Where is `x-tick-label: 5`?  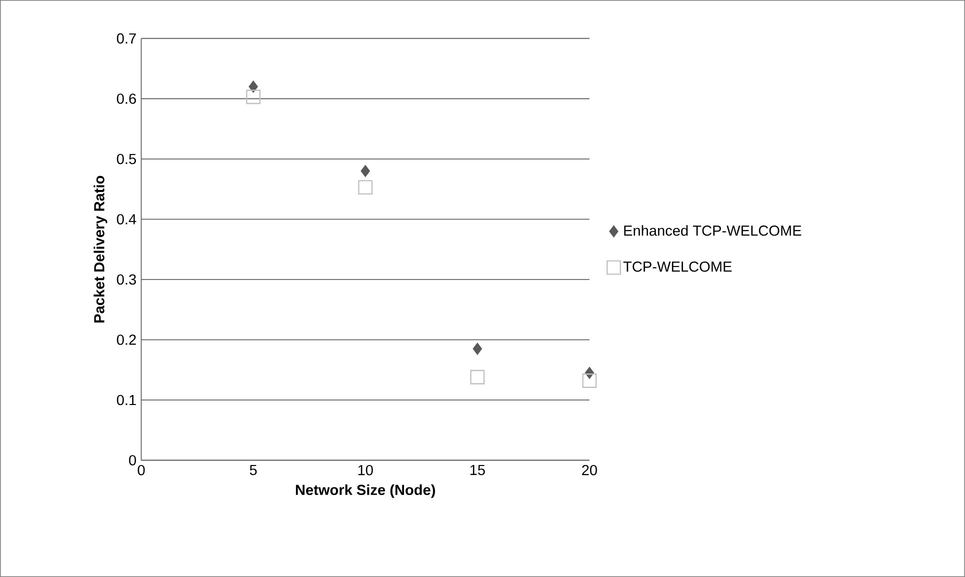 x-tick-label: 5 is located at coordinates (253, 470).